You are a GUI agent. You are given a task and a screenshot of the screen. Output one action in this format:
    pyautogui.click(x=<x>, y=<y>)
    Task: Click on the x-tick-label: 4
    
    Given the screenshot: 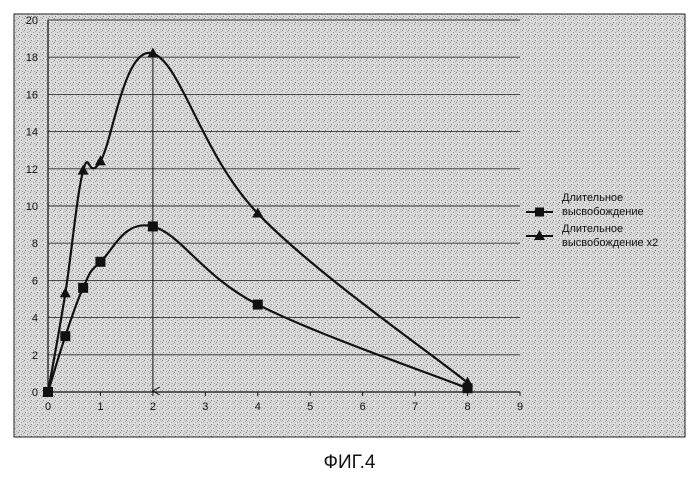 What is the action you would take?
    pyautogui.click(x=258, y=407)
    